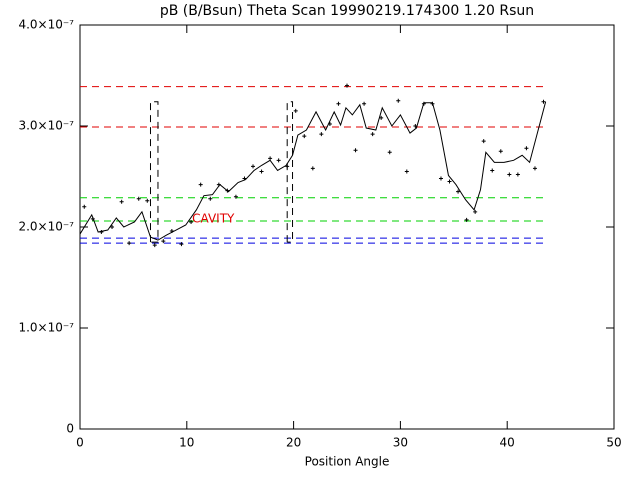 The width and height of the screenshot is (640, 480). What do you see at coordinates (400, 443) in the screenshot?
I see `x-tick-label: 30` at bounding box center [400, 443].